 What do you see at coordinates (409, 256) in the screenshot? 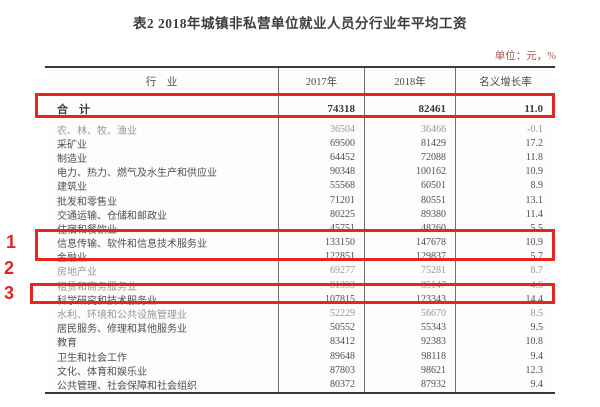
I see `value-2018-cell: 129837` at bounding box center [409, 256].